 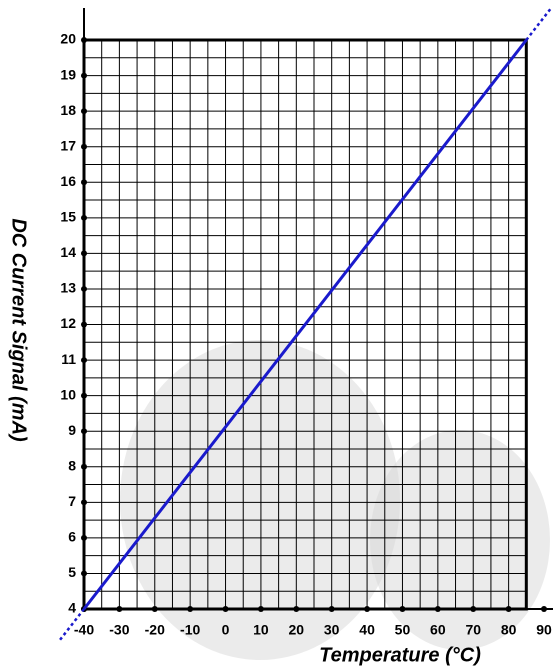 I want to click on x-tick-label: 60, so click(x=438, y=630).